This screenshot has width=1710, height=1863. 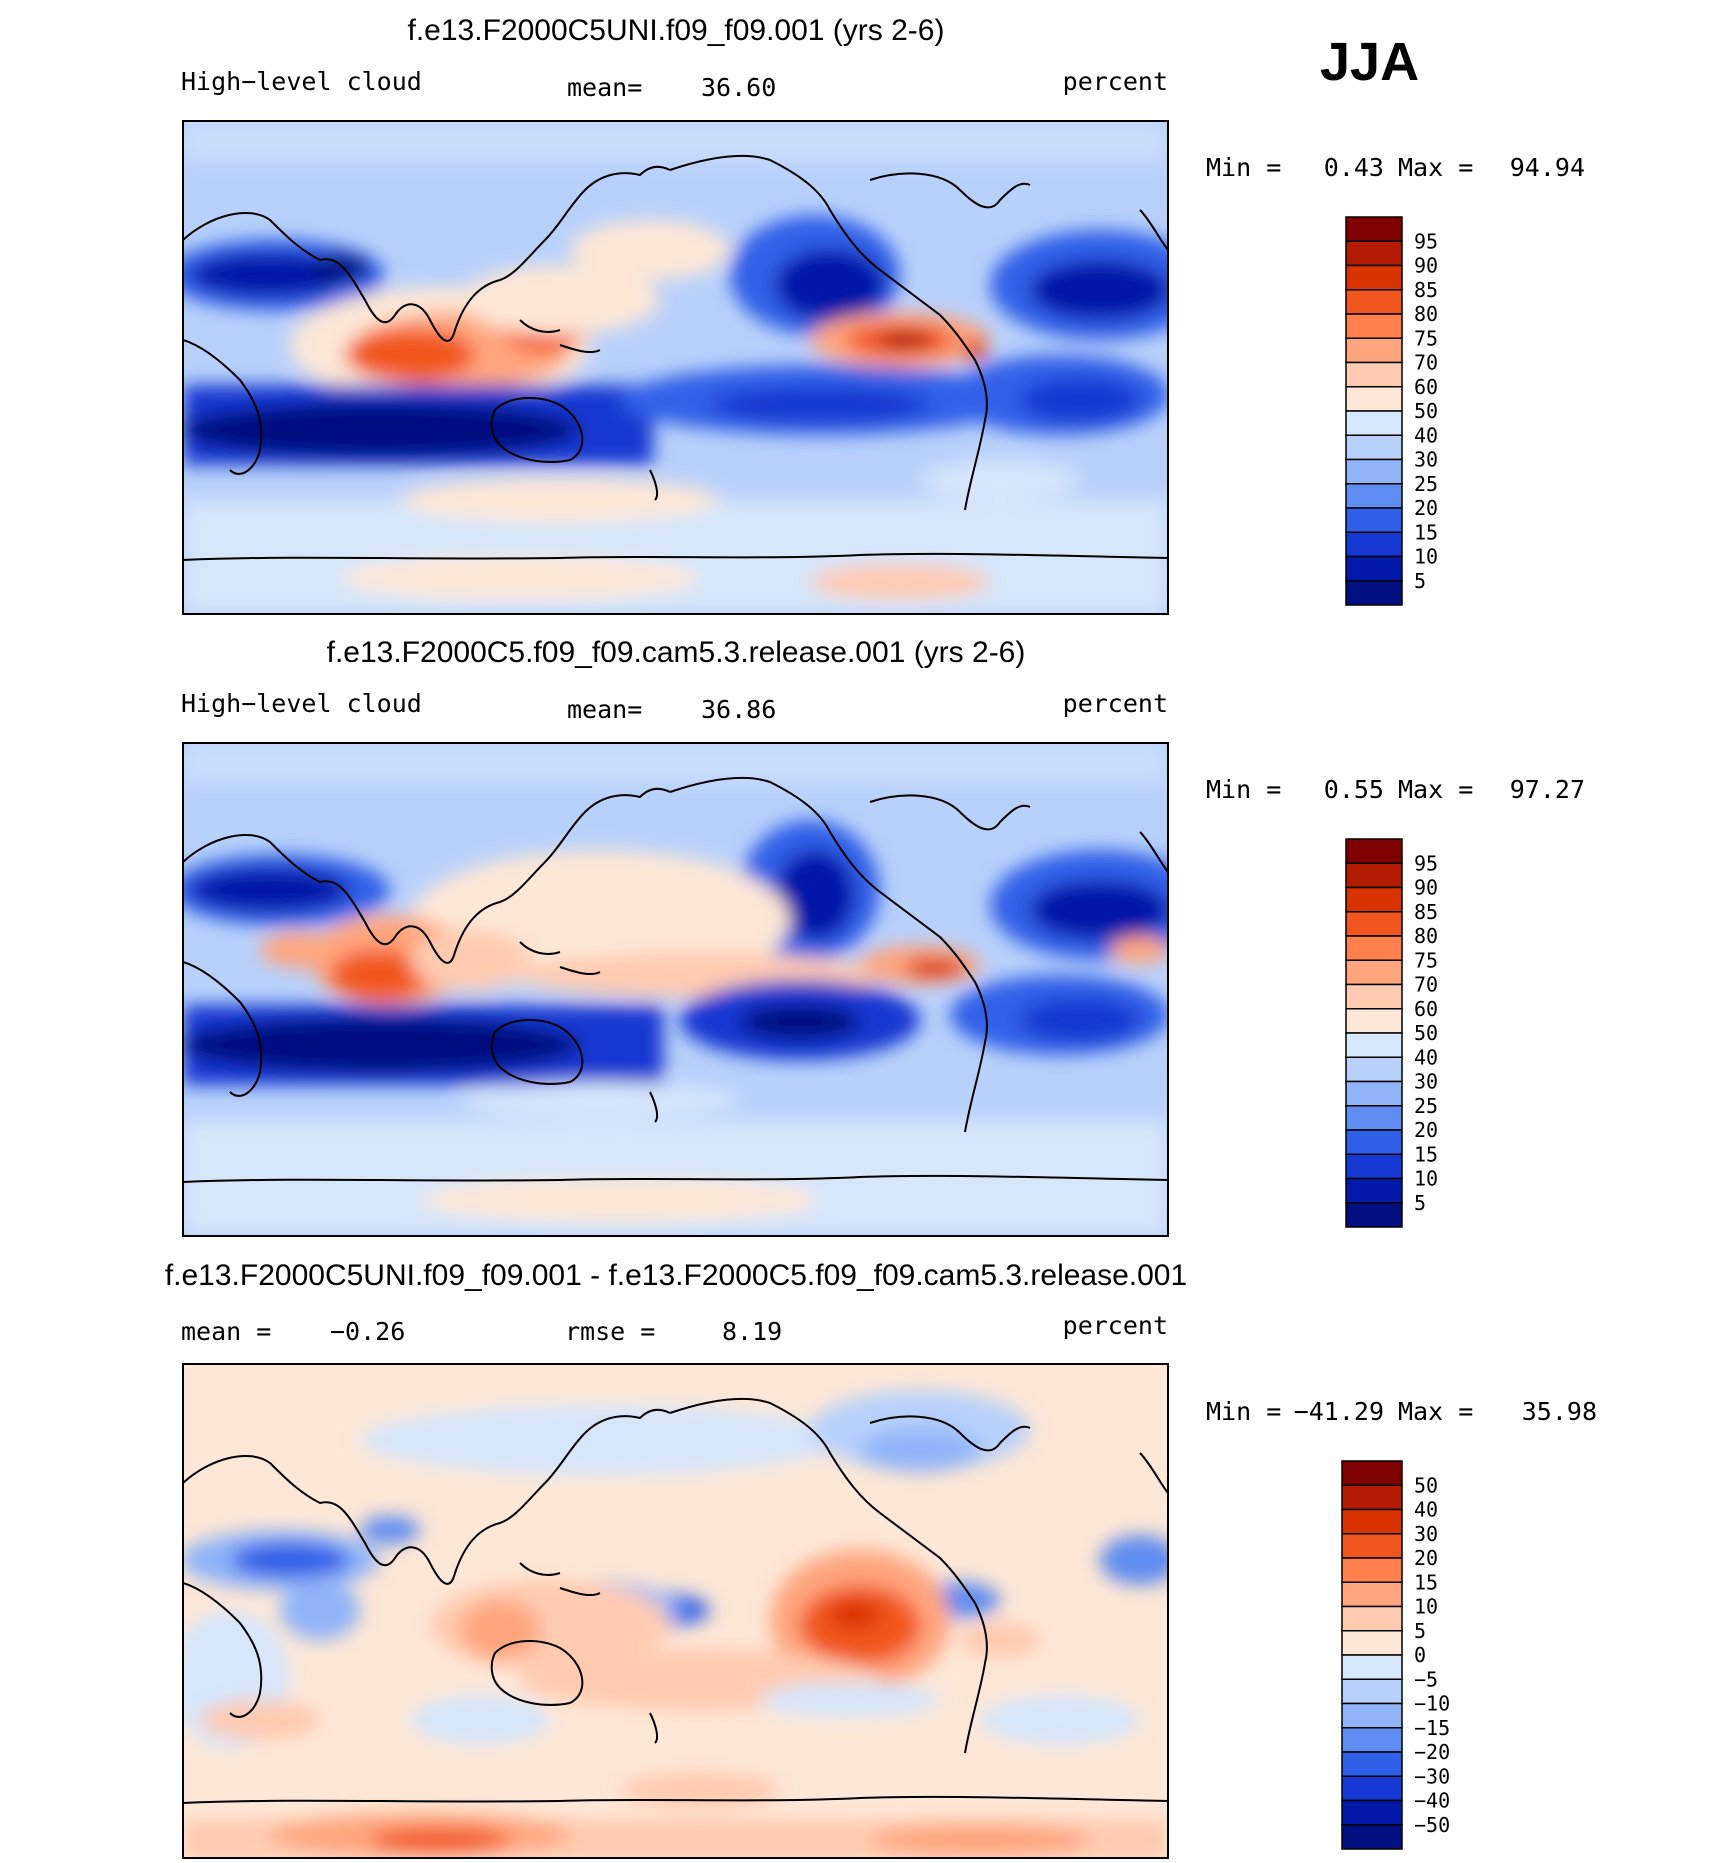 What do you see at coordinates (604, 709) in the screenshot?
I see `panel-2-mean-label: mean=` at bounding box center [604, 709].